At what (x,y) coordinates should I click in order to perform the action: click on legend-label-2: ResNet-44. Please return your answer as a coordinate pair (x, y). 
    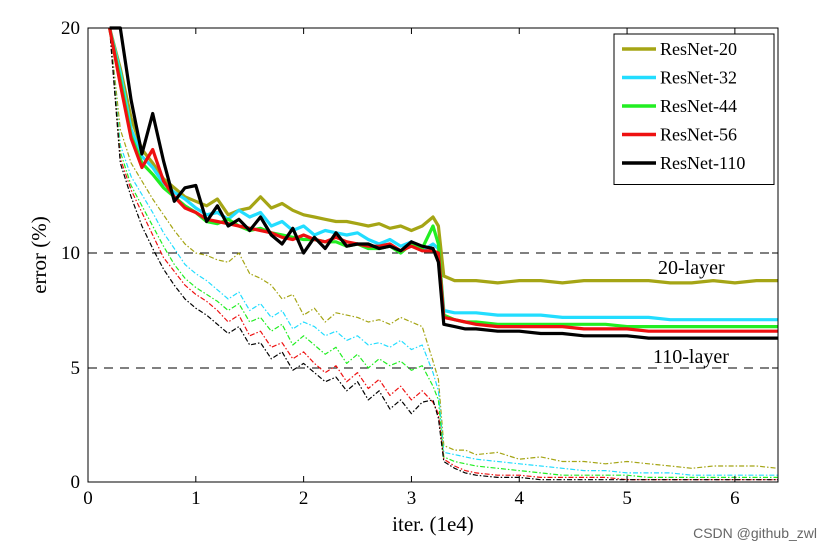
    Looking at the image, I should click on (698, 106).